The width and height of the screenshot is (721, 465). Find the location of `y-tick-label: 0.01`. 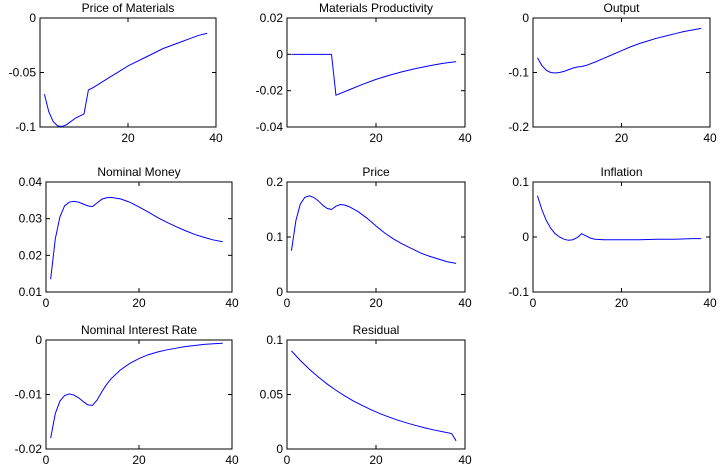

y-tick-label: 0.01 is located at coordinates (31, 292).